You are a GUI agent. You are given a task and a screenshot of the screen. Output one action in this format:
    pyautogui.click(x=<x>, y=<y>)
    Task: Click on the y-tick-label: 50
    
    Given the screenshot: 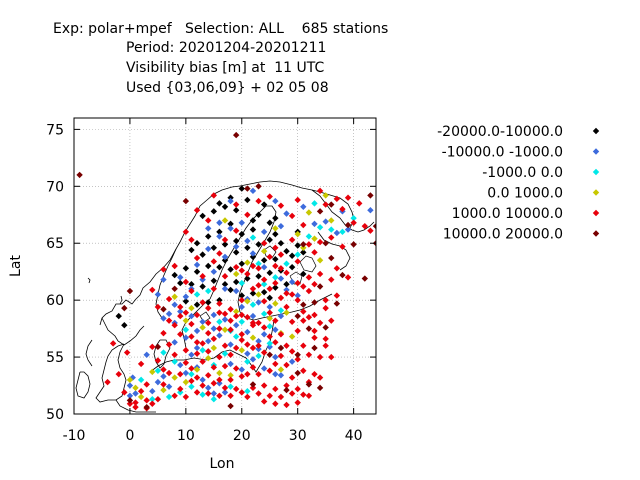 What is the action you would take?
    pyautogui.click(x=55, y=415)
    